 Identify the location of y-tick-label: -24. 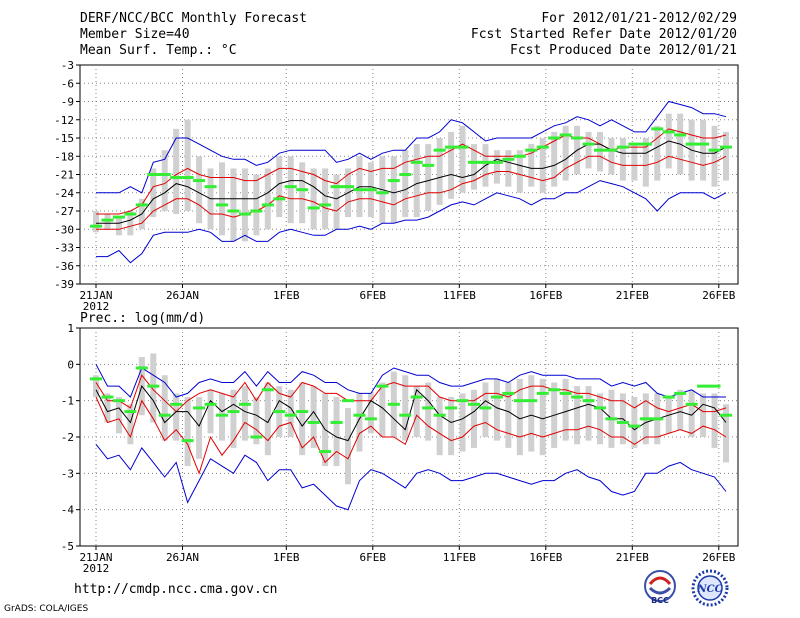
(64, 193).